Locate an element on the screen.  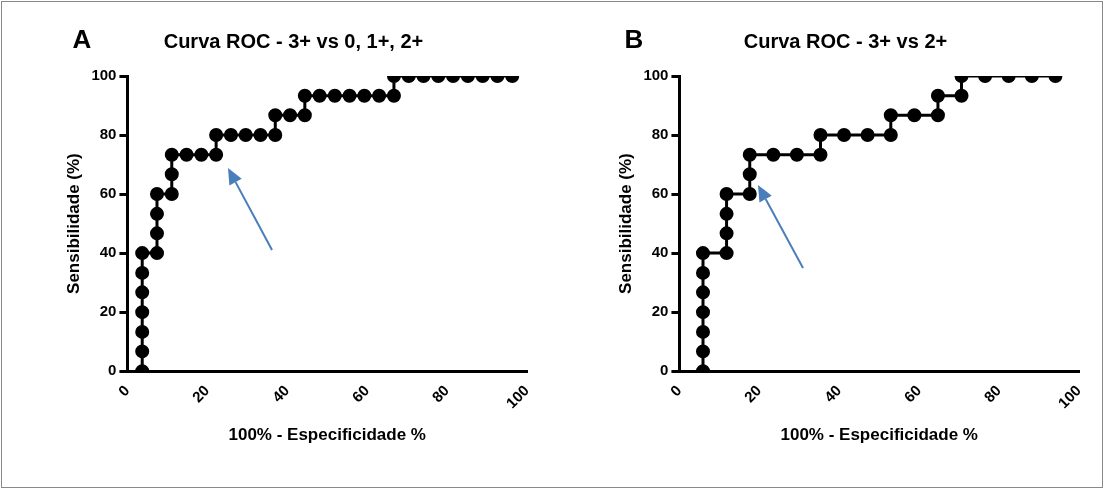
text: A is located at coordinates (82, 39).